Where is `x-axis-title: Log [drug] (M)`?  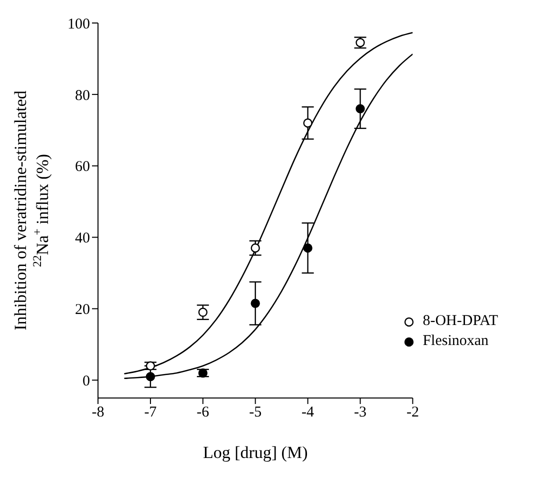 x-axis-title: Log [drug] (M) is located at coordinates (255, 452).